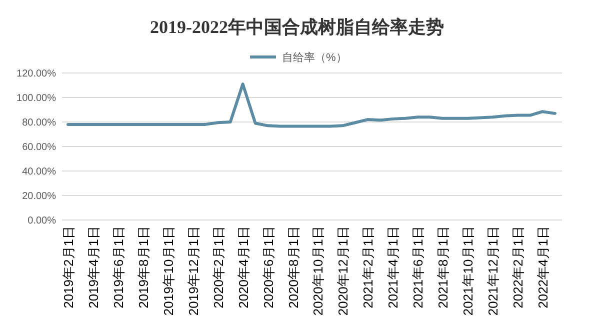 The width and height of the screenshot is (594, 332). I want to click on x-tick-label: 2021年12月1日, so click(493, 271).